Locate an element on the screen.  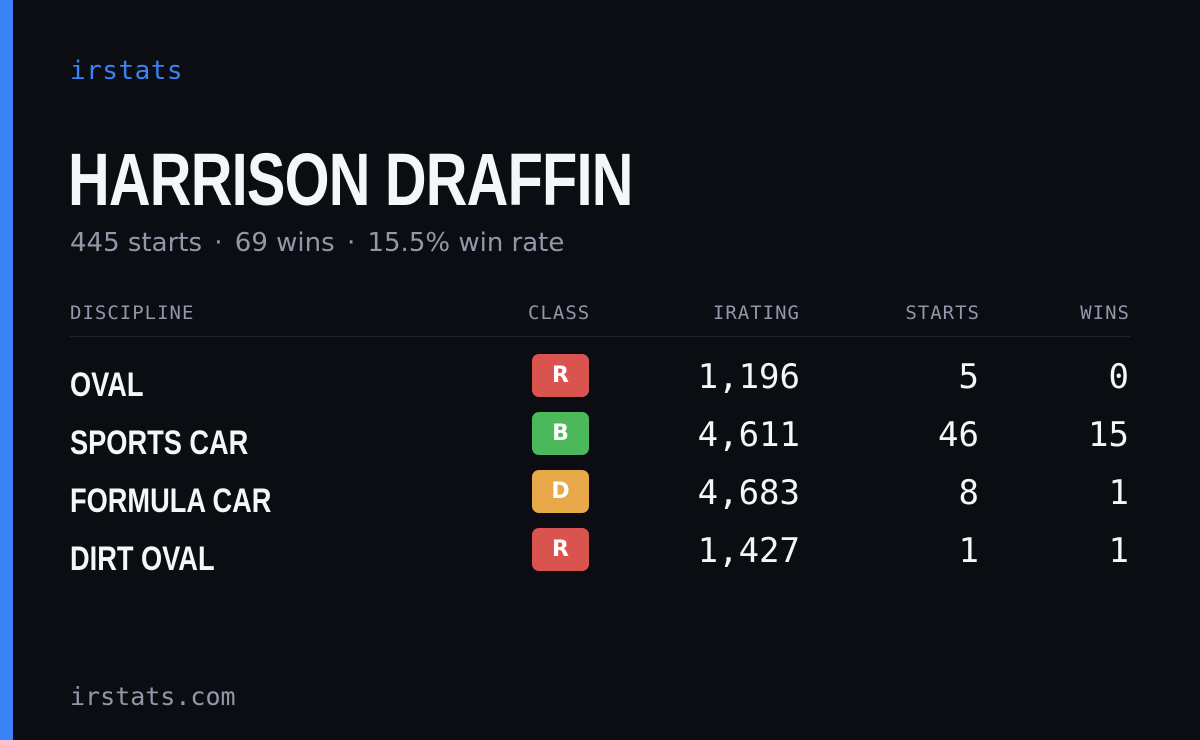
summary-wins: 69 wins is located at coordinates (284, 243).